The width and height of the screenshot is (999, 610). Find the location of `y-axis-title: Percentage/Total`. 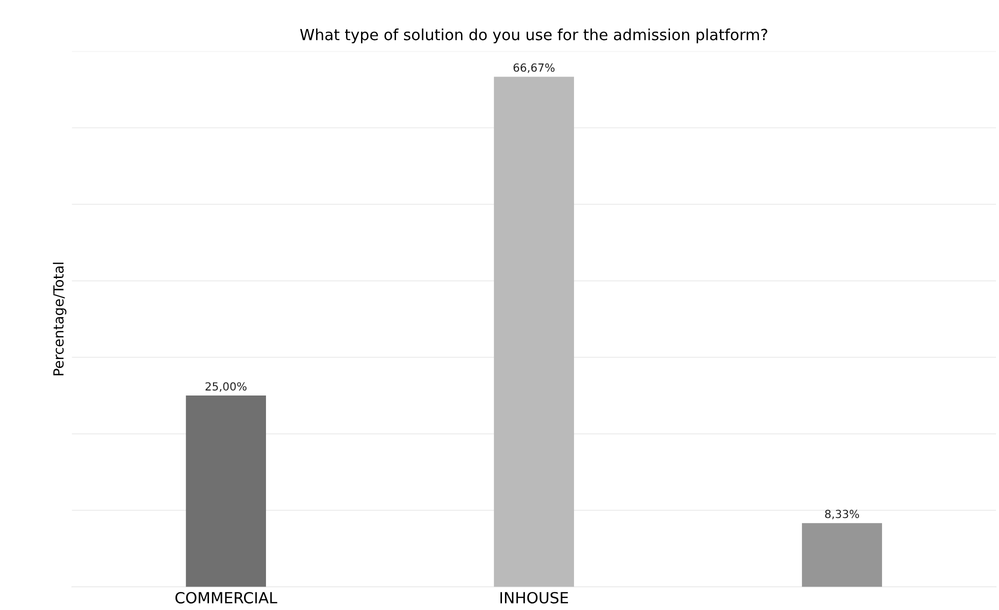

y-axis-title: Percentage/Total is located at coordinates (59, 319).